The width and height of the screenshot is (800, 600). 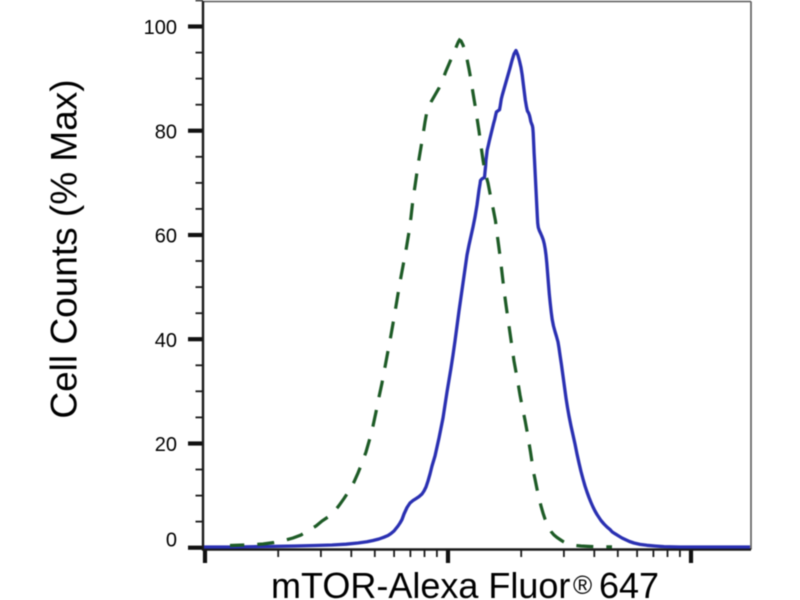 What do you see at coordinates (166, 445) in the screenshot?
I see `svg-text: 20` at bounding box center [166, 445].